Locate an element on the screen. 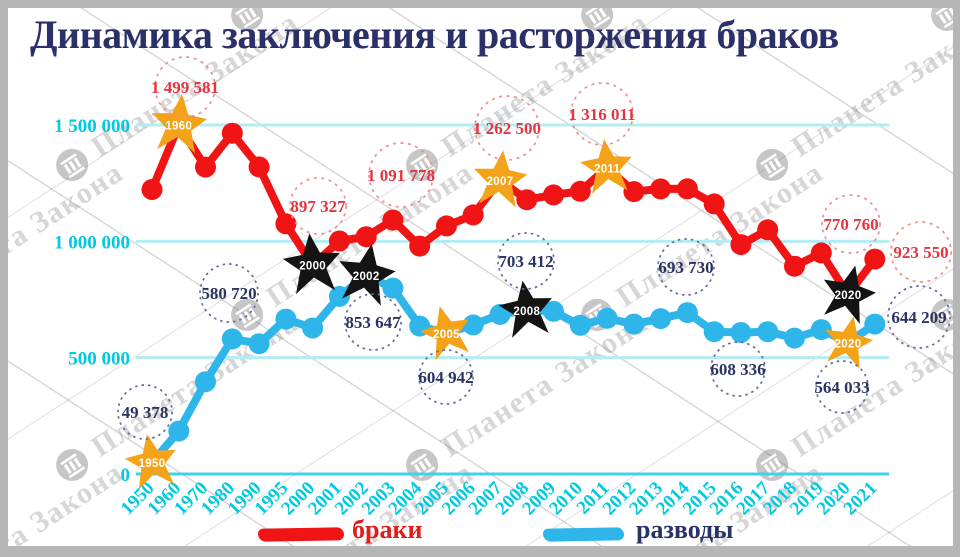 This screenshot has width=960, height=557. divorces-point-2016 is located at coordinates (741, 332).